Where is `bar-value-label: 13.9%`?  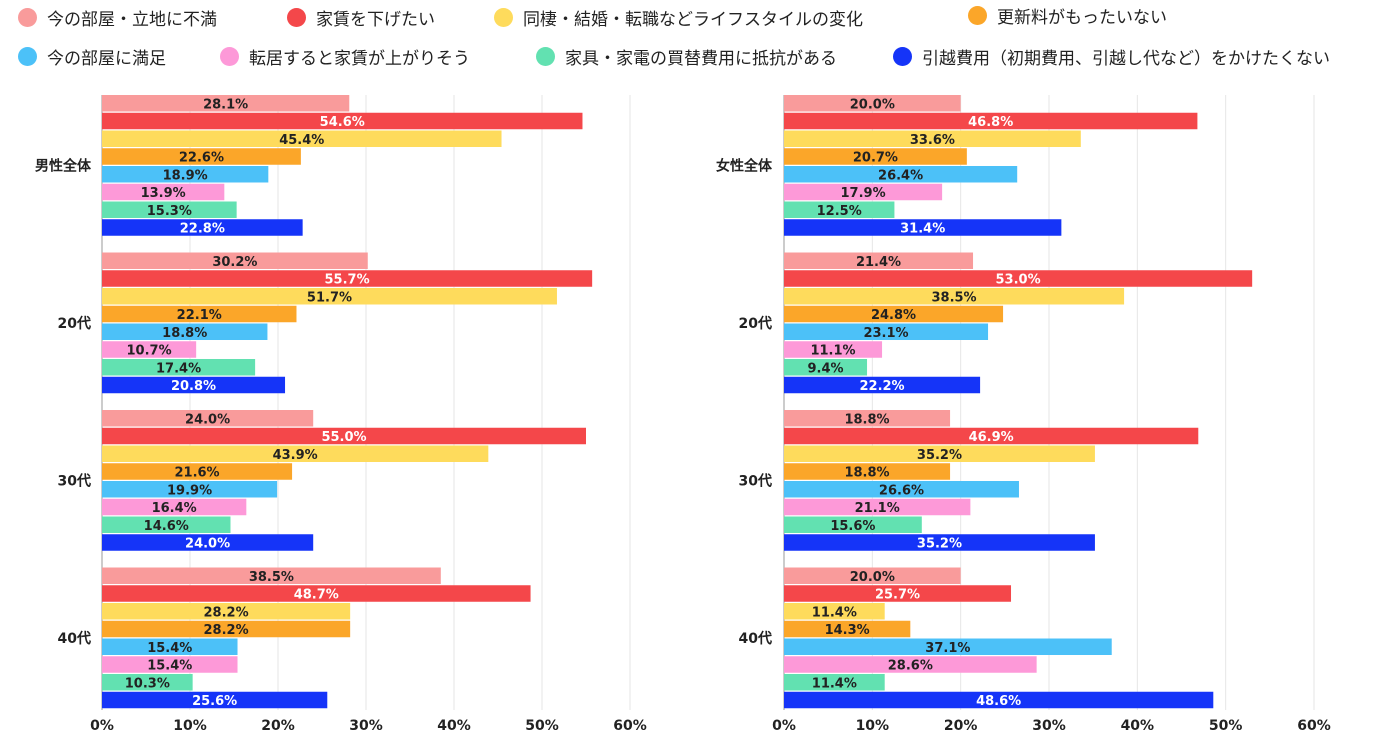
bar-value-label: 13.9% is located at coordinates (163, 193).